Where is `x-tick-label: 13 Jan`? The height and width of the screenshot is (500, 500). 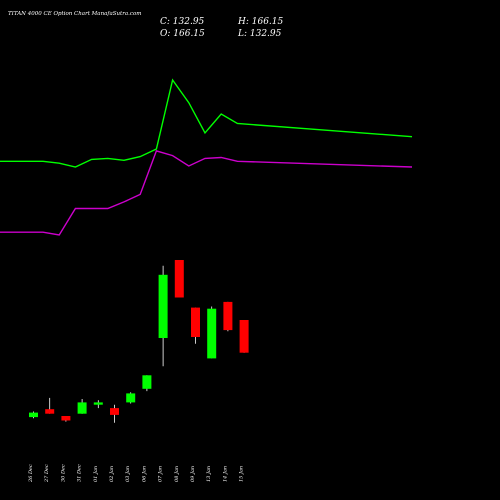
x-tick-label: 13 Jan is located at coordinates (209, 474).